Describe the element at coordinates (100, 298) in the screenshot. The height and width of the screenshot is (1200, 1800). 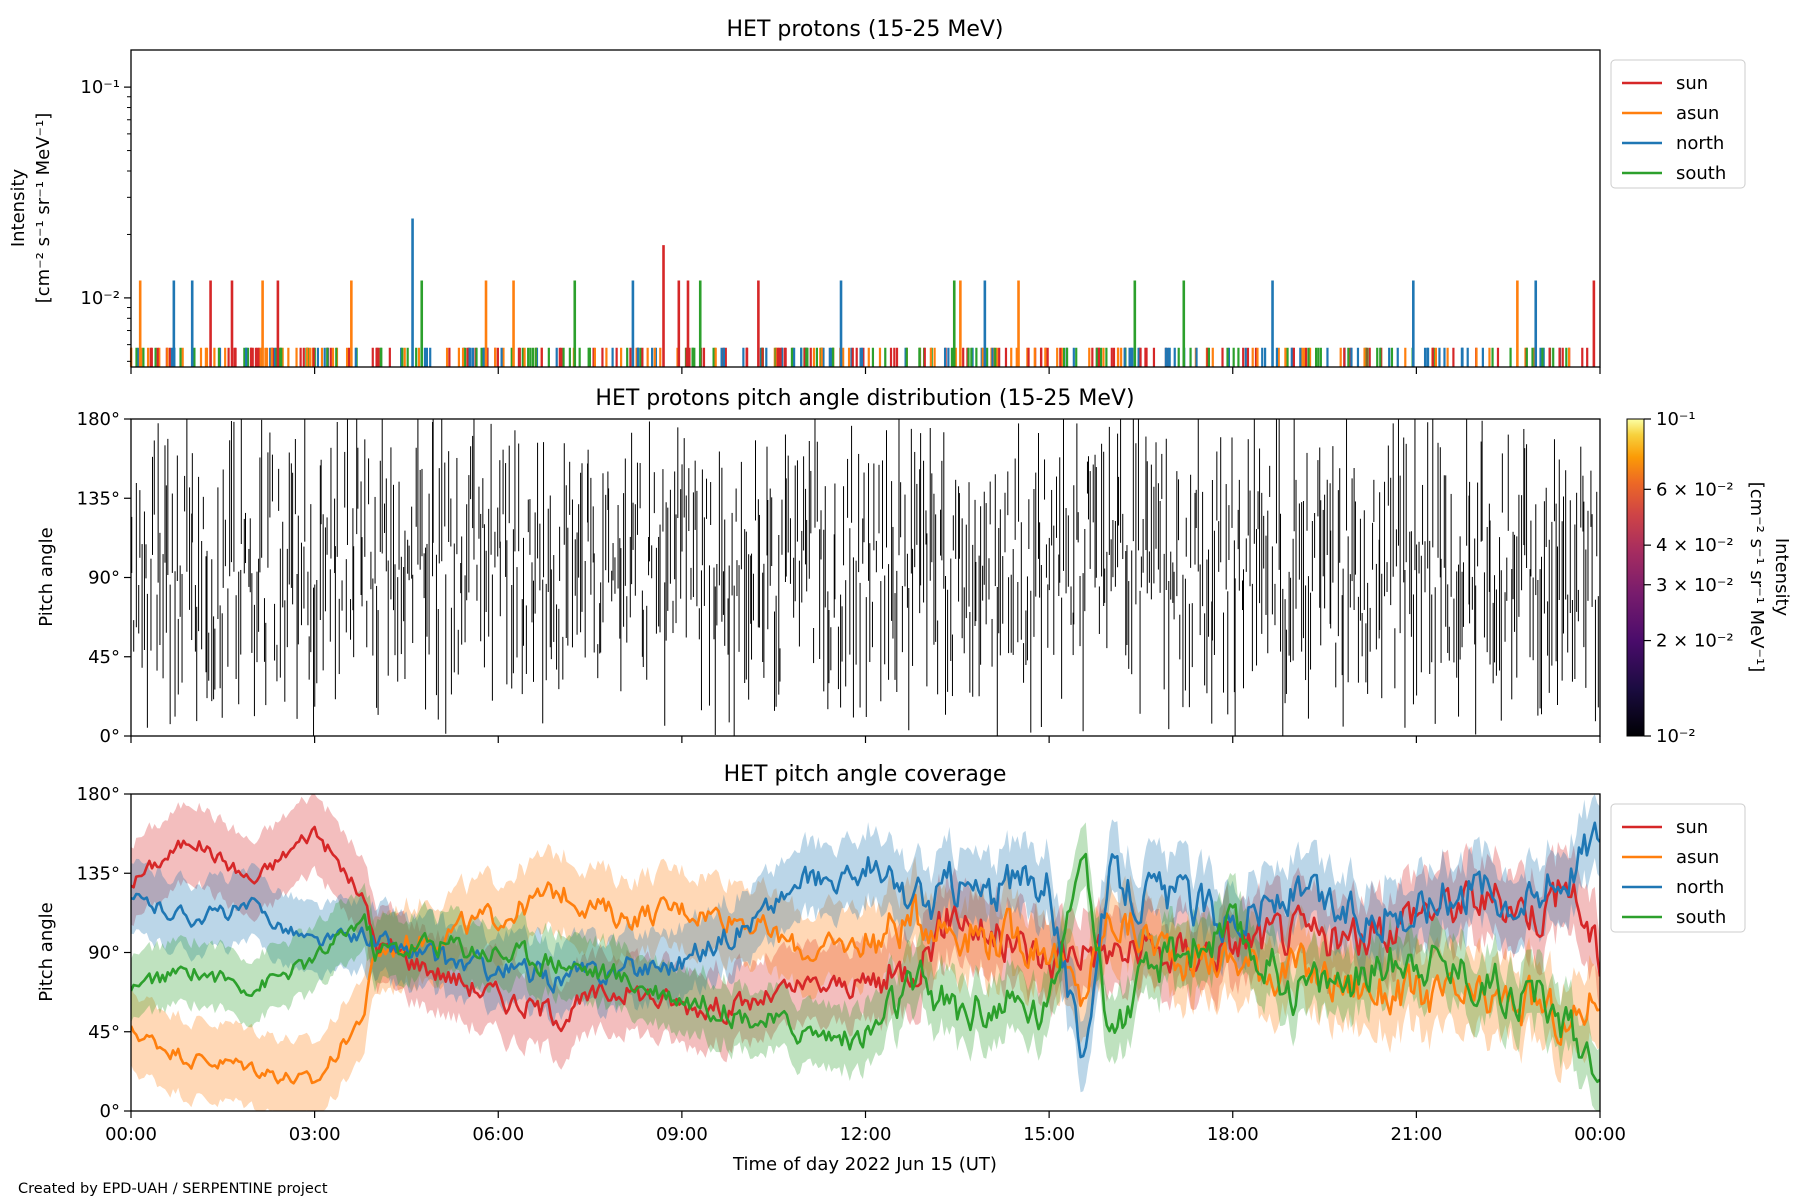
I see `panel1-ytick-label: 10⁻²` at that location.